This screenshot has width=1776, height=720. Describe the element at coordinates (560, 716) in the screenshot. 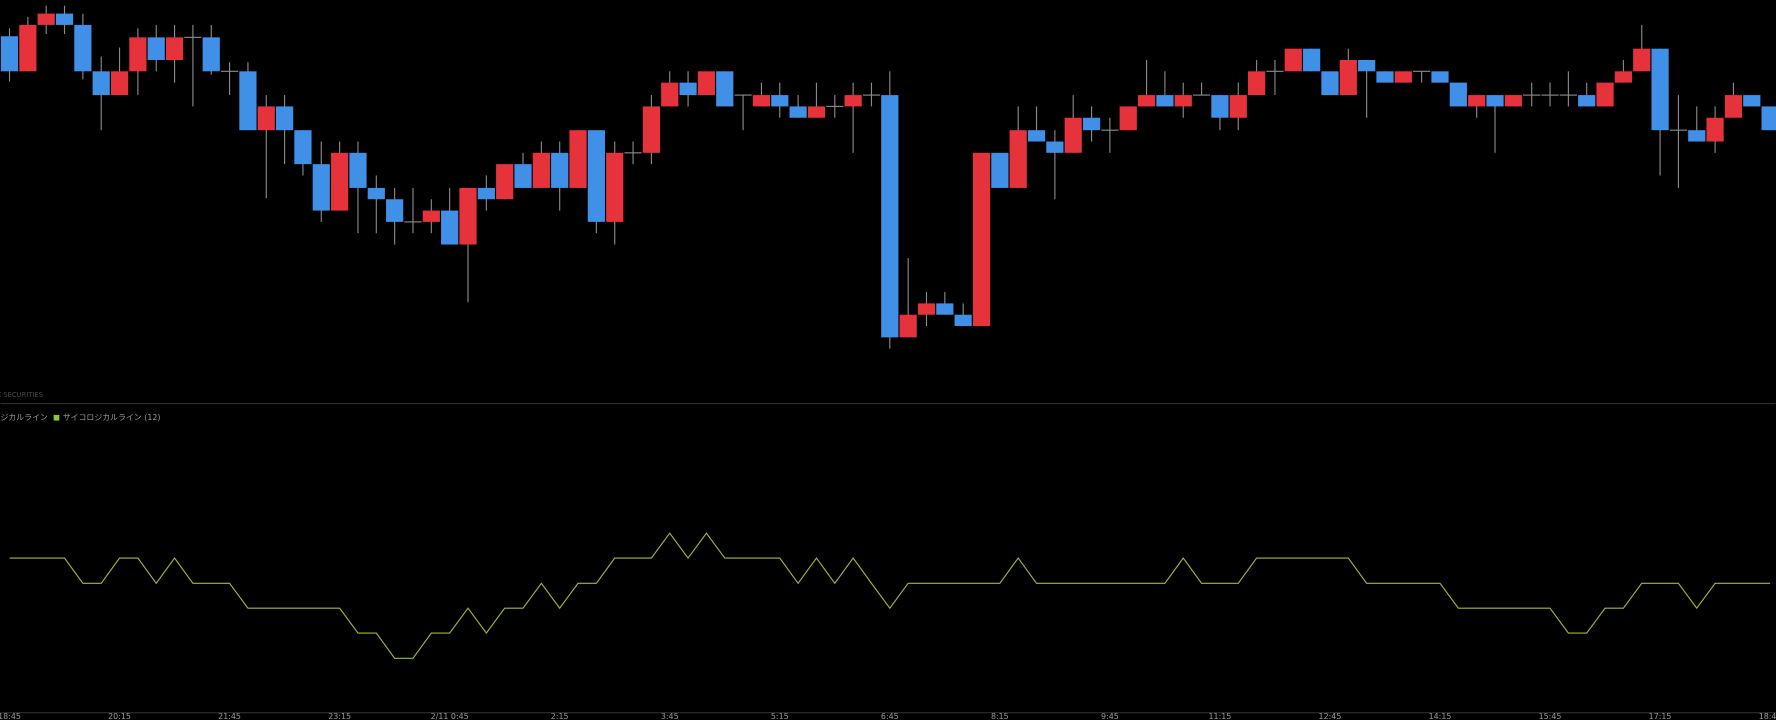

I see `x-tick-label: 2:15` at that location.